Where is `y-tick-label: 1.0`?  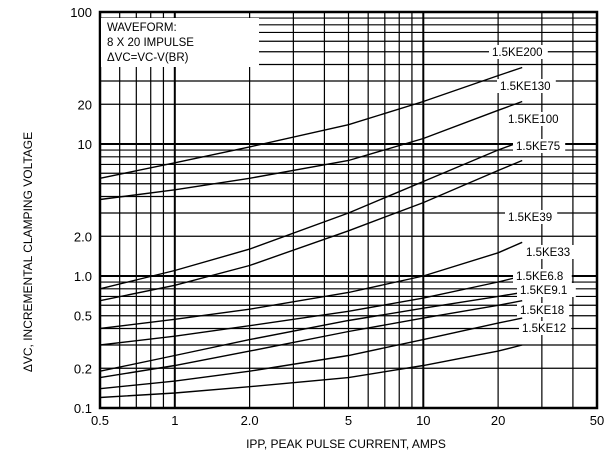
y-tick-label: 1.0 is located at coordinates (83, 276).